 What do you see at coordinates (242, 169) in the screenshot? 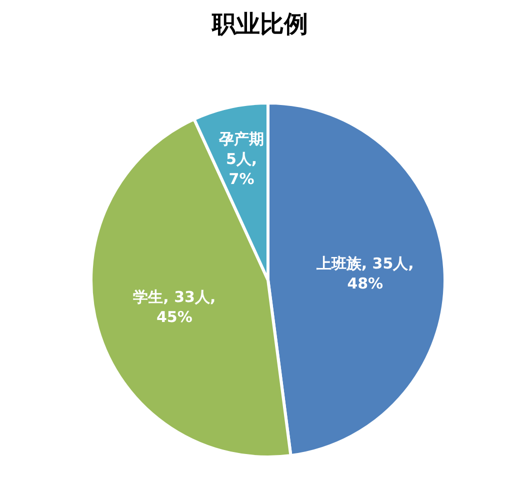
I see `data-label: 5人, 7%` at bounding box center [242, 169].